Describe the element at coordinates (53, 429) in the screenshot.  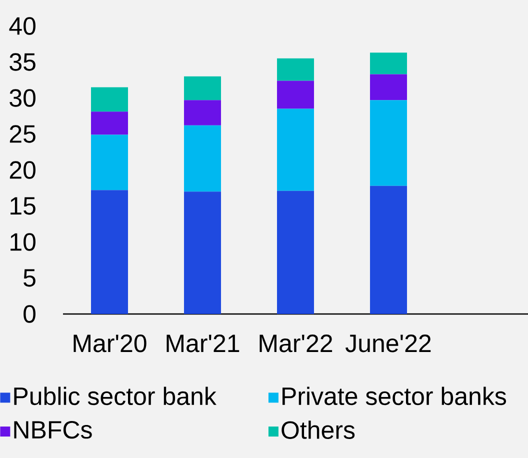
I see `legend-label: NBFCs` at that location.